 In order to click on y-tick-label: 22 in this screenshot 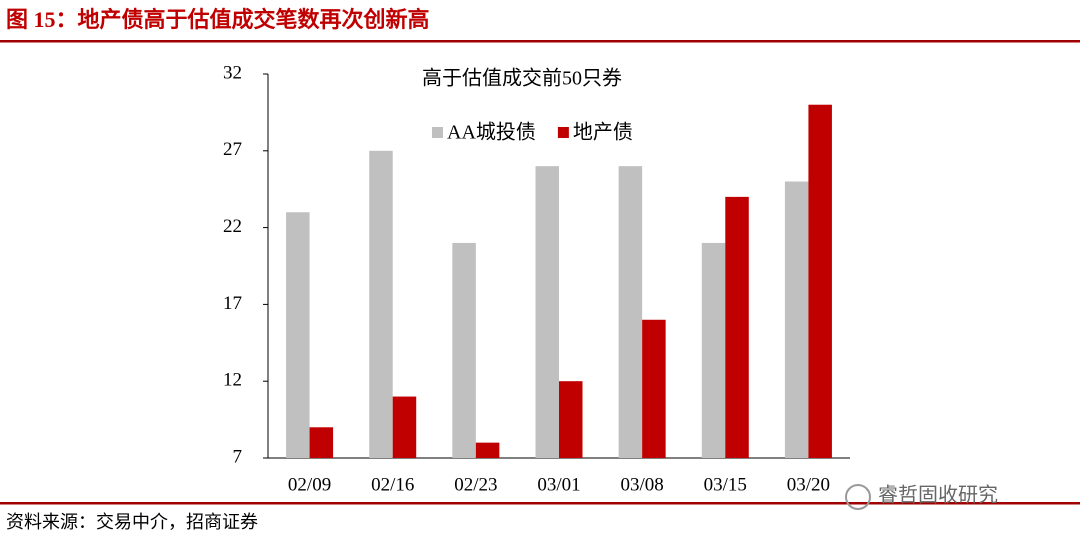, I will do `click(232, 226)`.